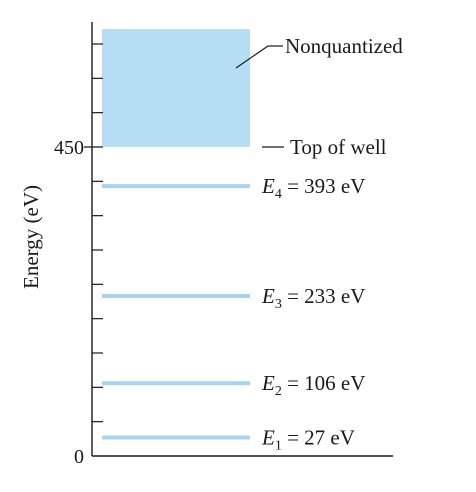 The image size is (476, 492). I want to click on y-tick-label: 450, so click(69, 148).